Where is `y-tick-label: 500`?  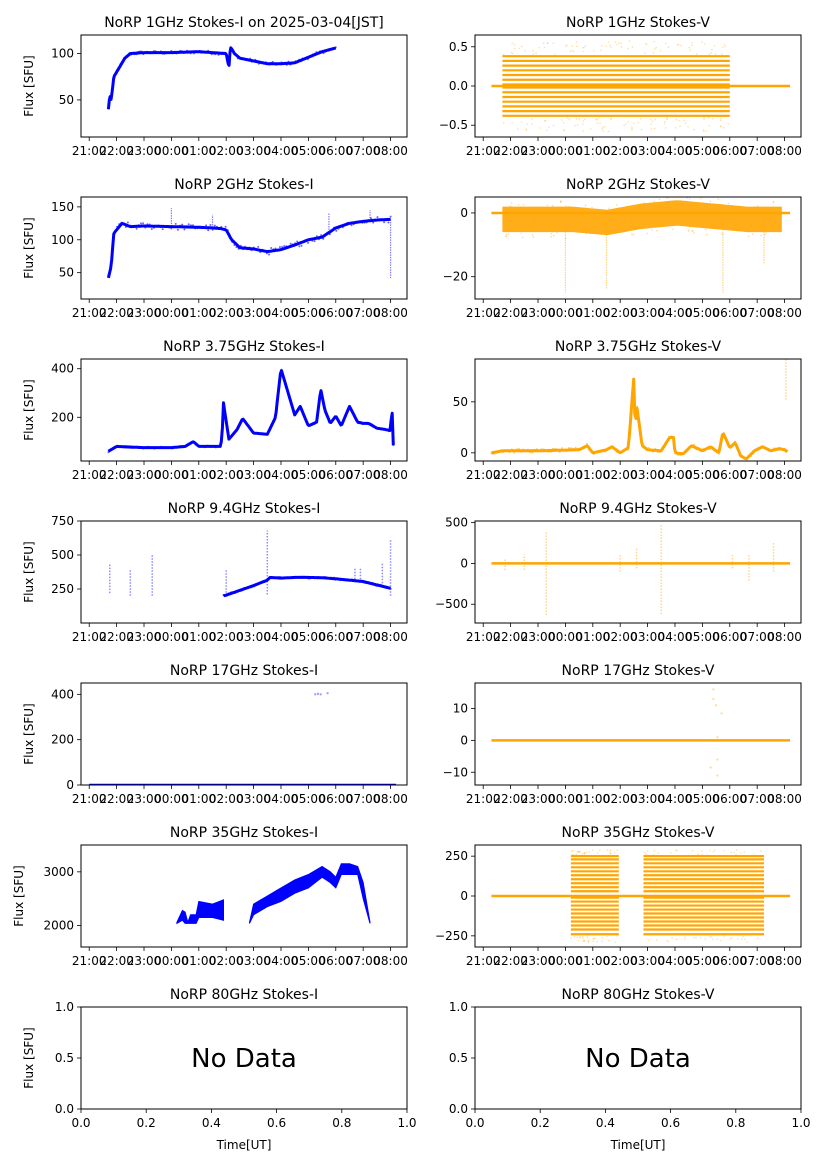 y-tick-label: 500 is located at coordinates (62, 555).